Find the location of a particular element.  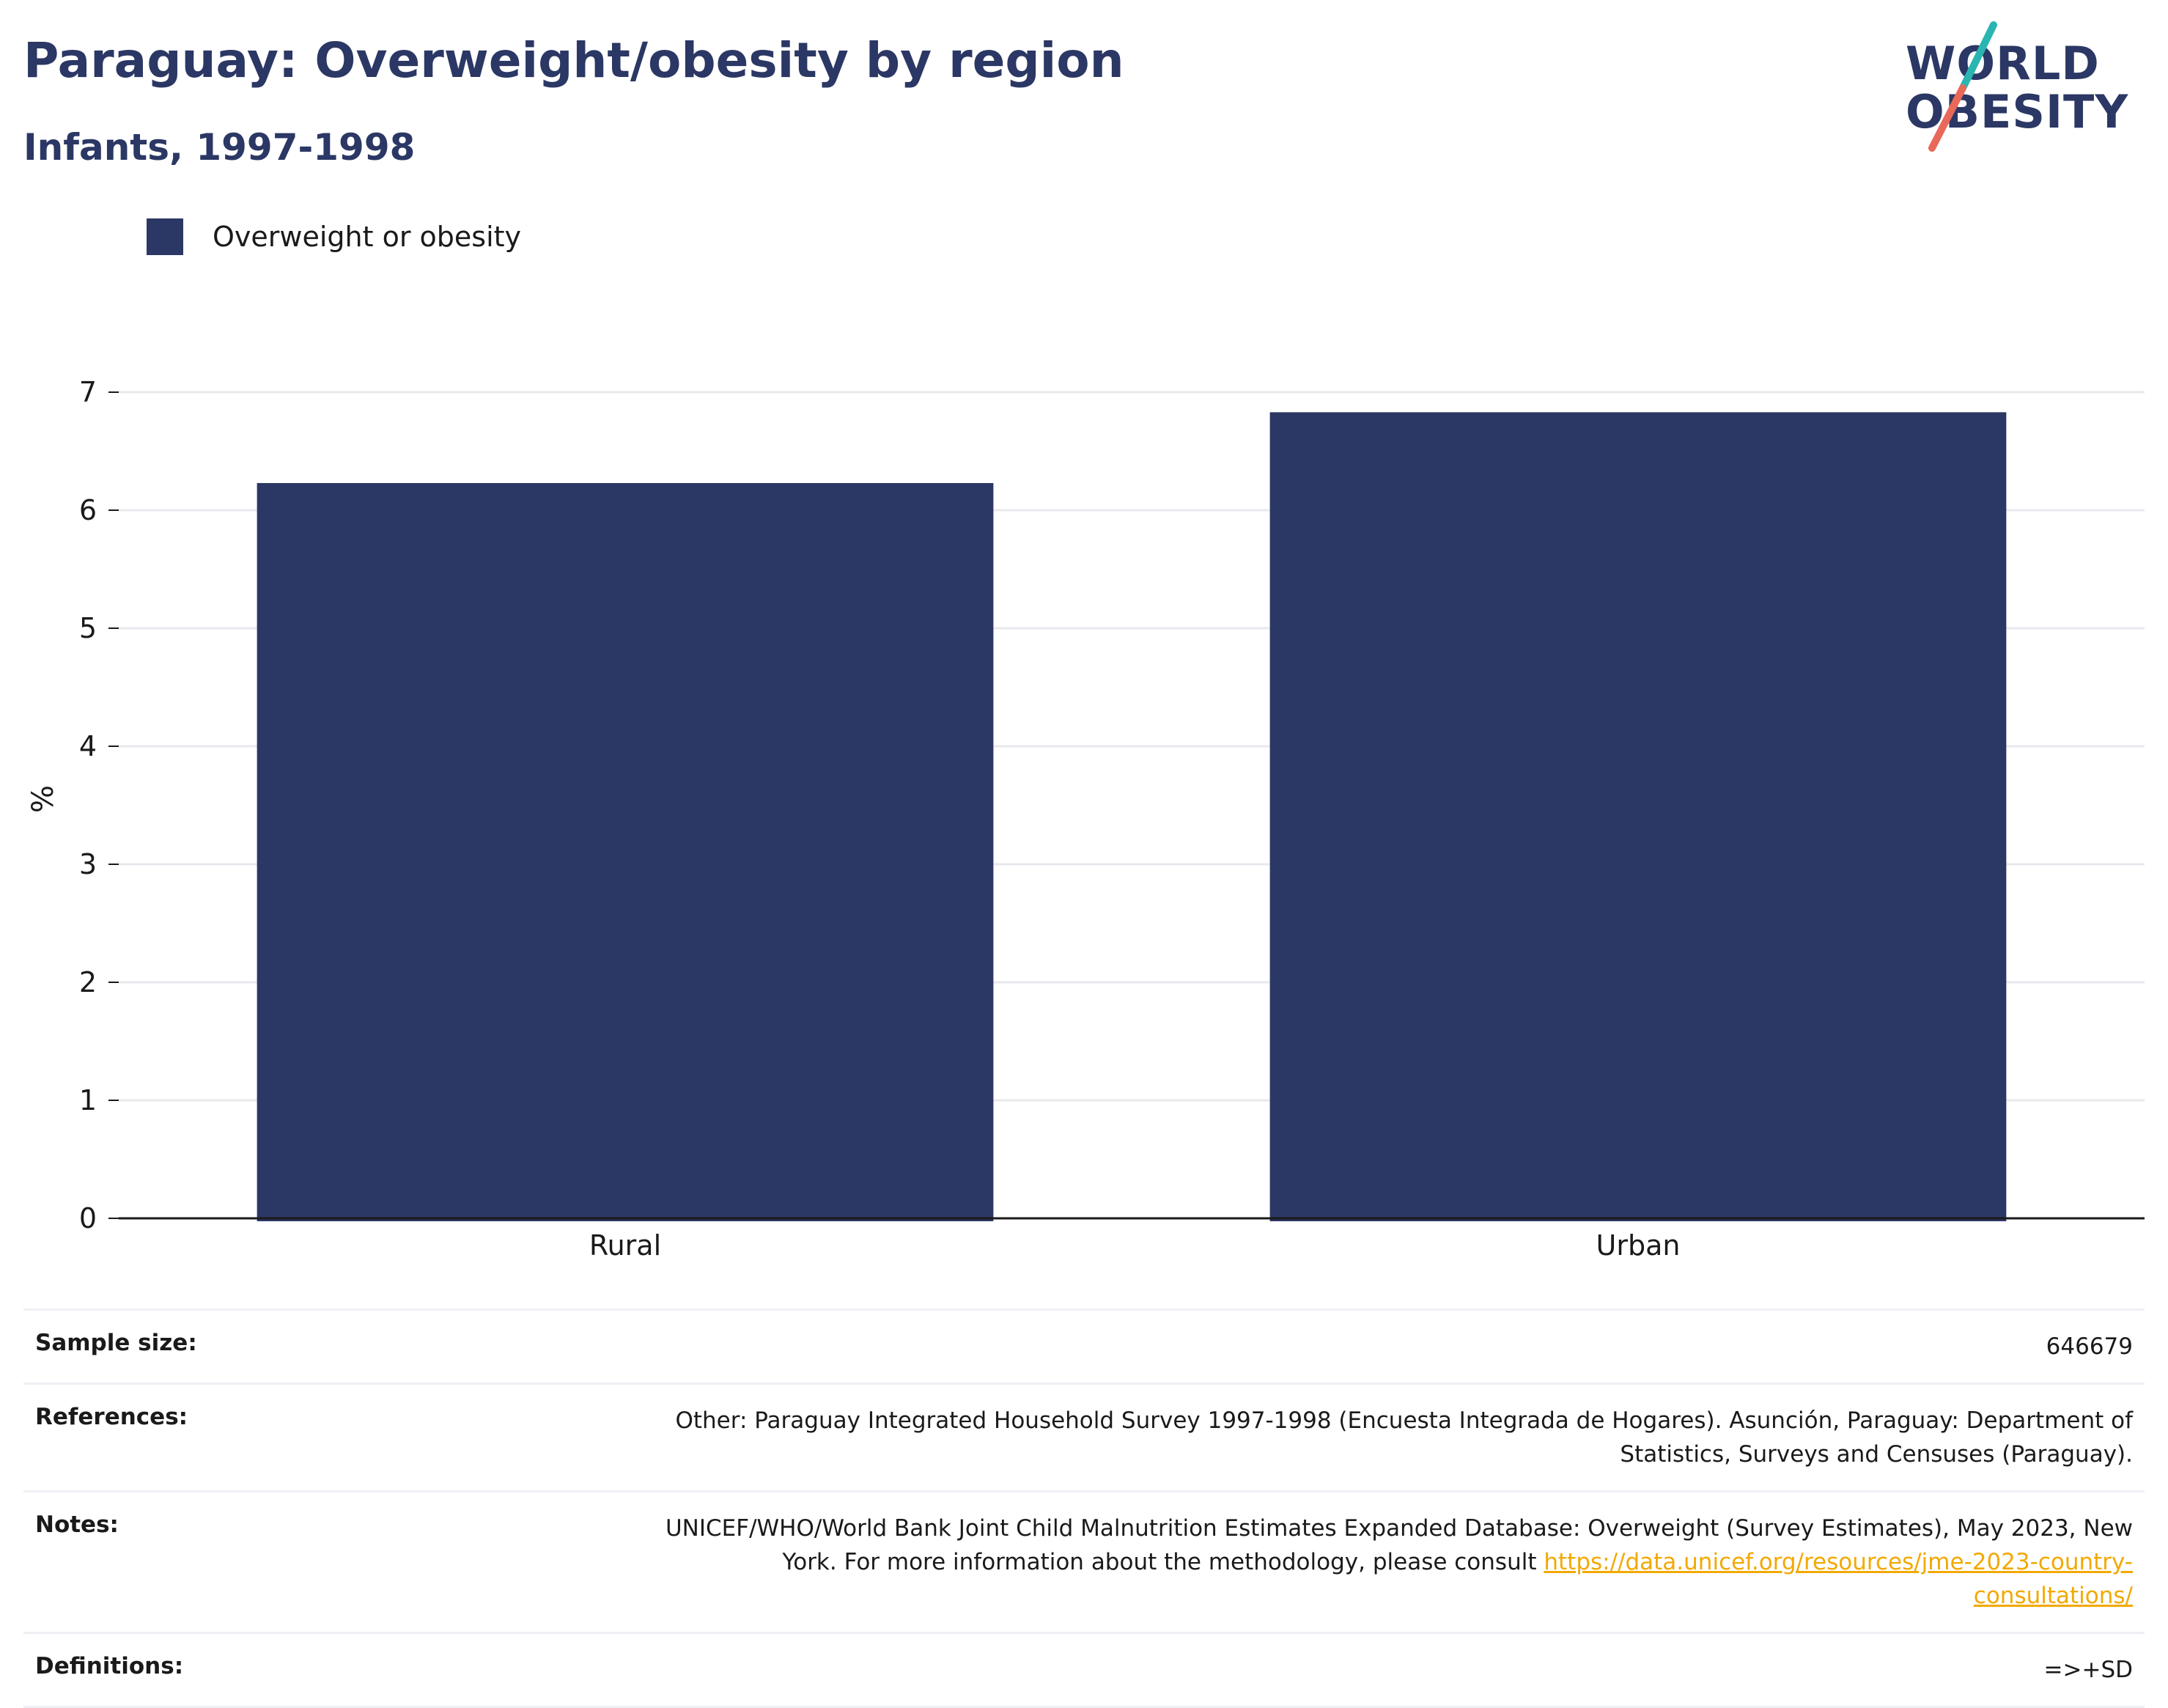

sample-size-value: 646679 is located at coordinates (2090, 1346).